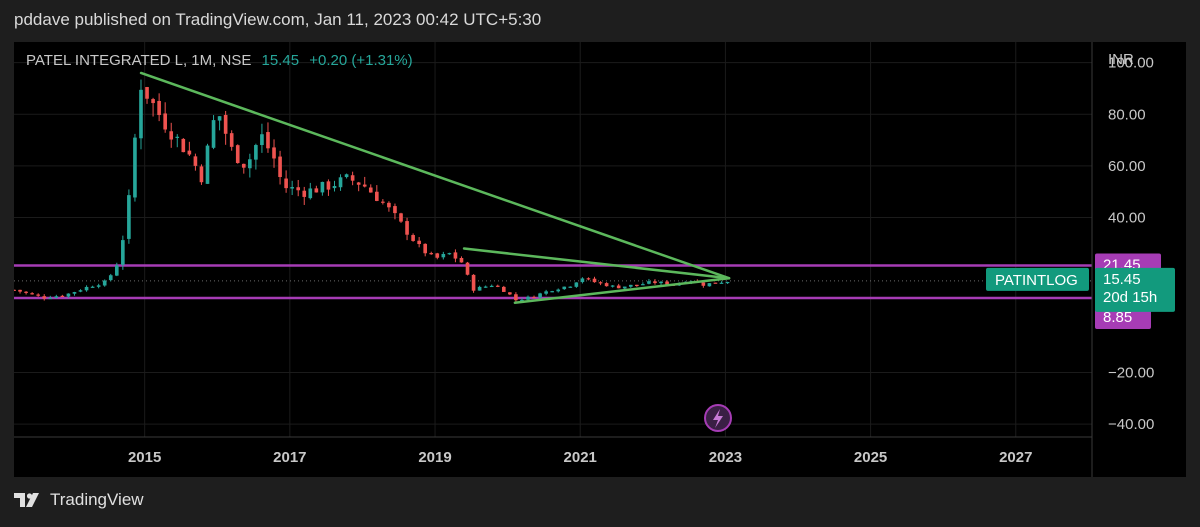 The image size is (1200, 527). What do you see at coordinates (870, 457) in the screenshot?
I see `x-tick-label: 2025` at bounding box center [870, 457].